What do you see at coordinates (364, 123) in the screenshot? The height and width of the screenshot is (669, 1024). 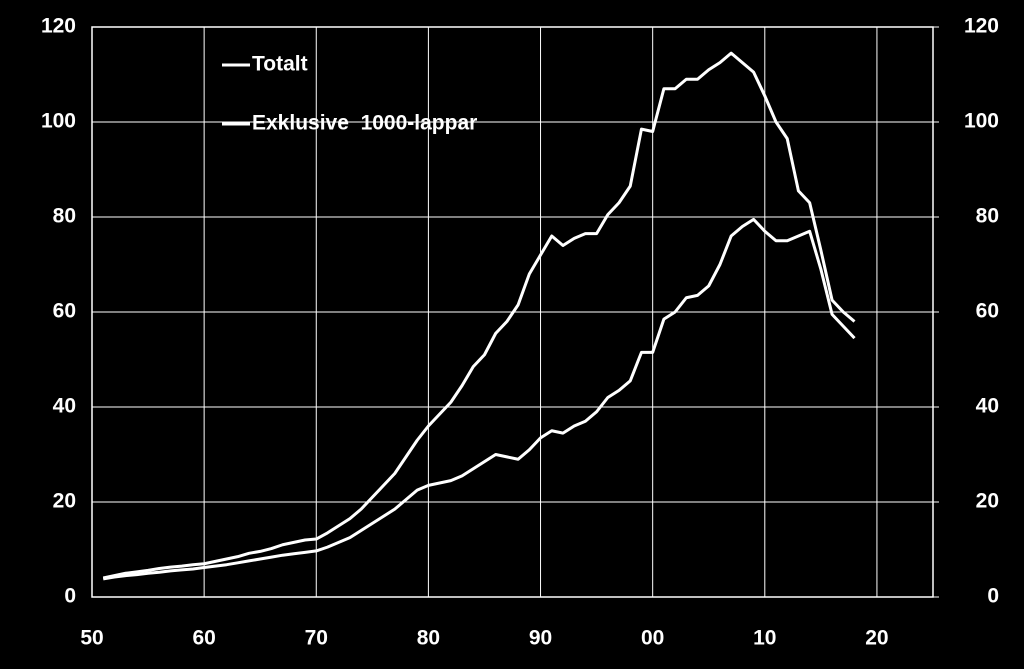 I see `legend-label: Exklusive 1000-lappar` at bounding box center [364, 123].